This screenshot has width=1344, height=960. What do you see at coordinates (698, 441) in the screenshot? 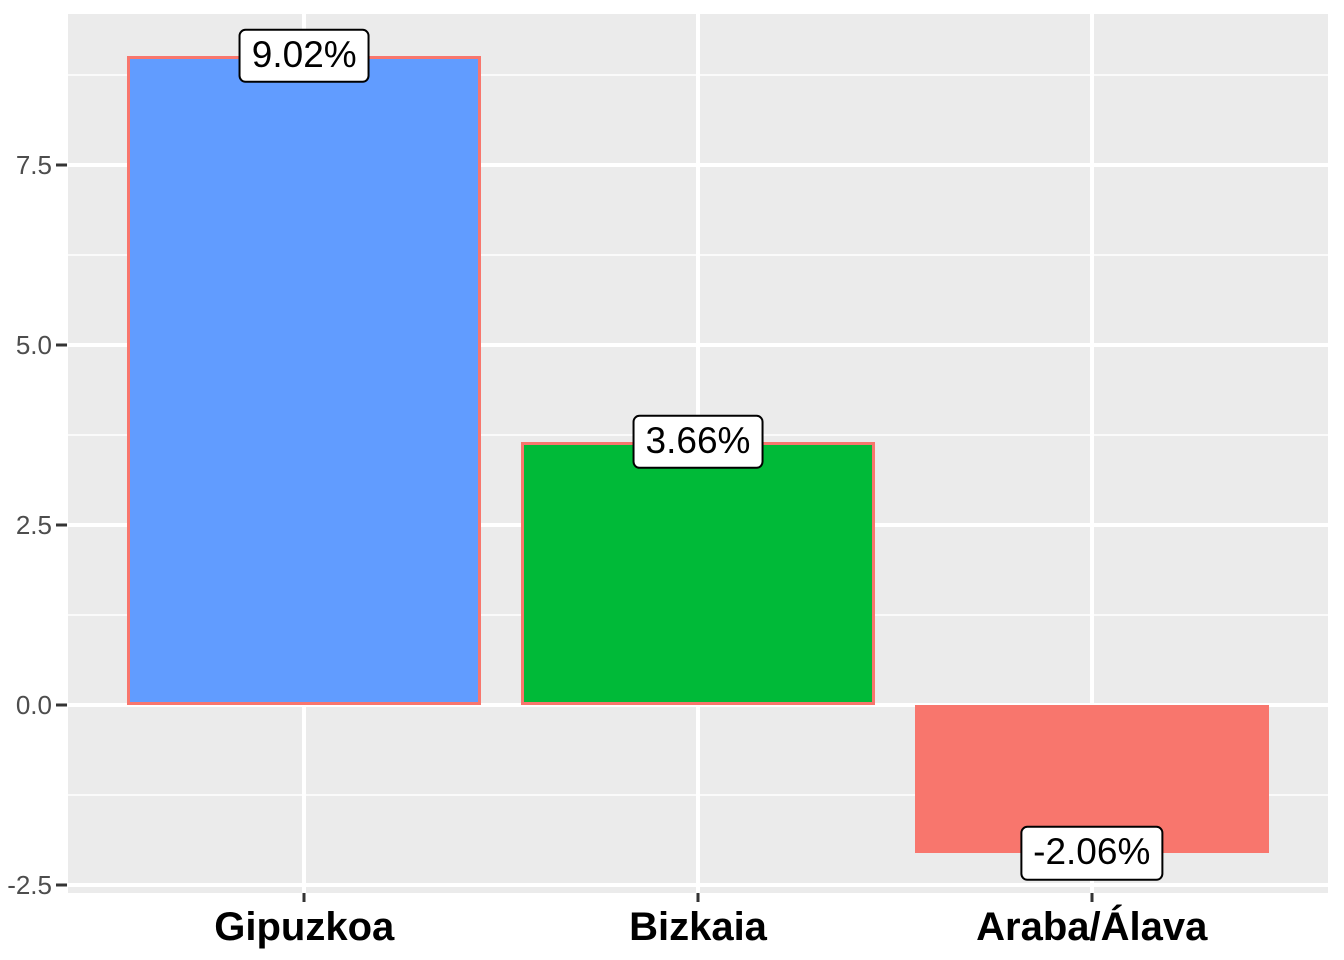
I see `bar-value-label-bizkaia: 3.66%` at bounding box center [698, 441].